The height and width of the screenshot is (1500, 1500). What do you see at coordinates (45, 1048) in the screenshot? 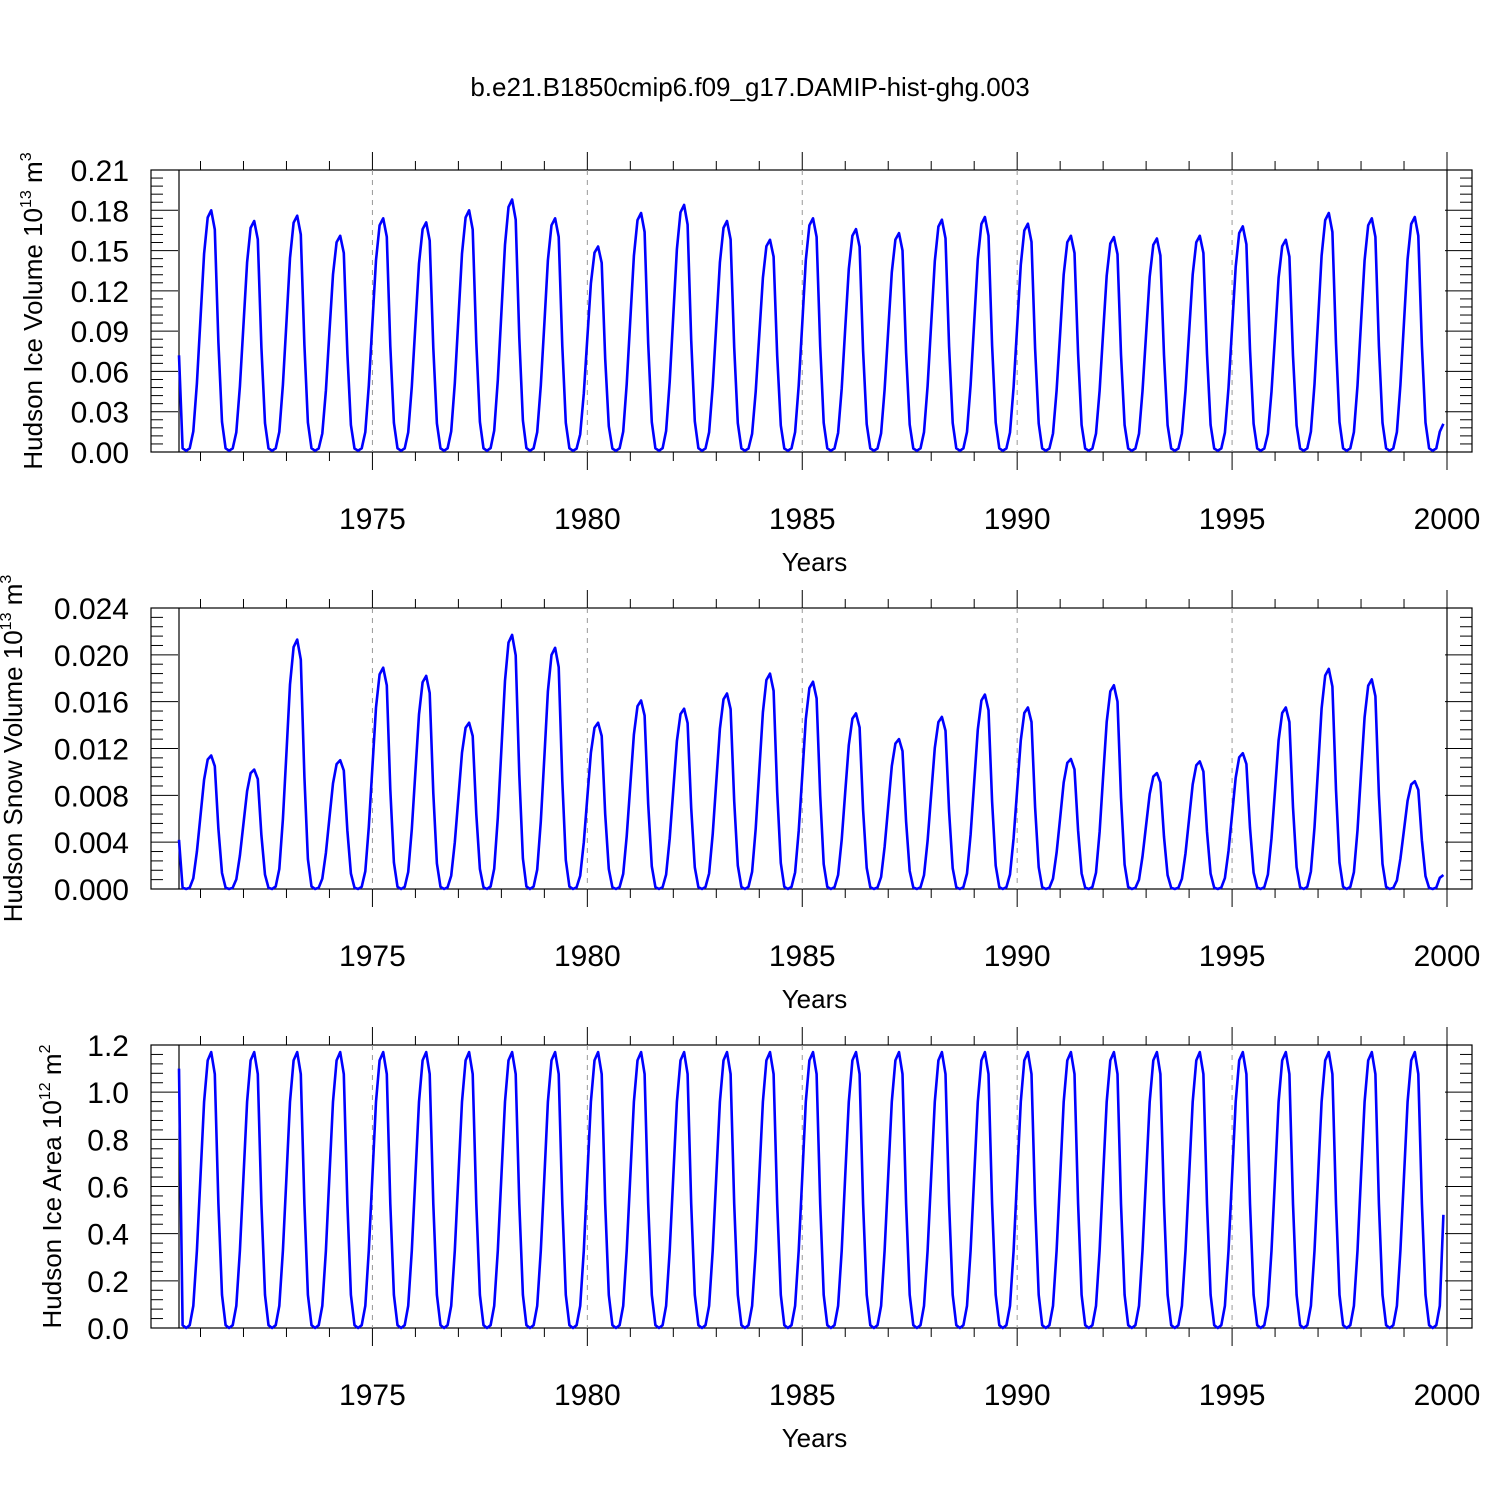
I see `y-label-unit-exponent: 2` at bounding box center [45, 1048].